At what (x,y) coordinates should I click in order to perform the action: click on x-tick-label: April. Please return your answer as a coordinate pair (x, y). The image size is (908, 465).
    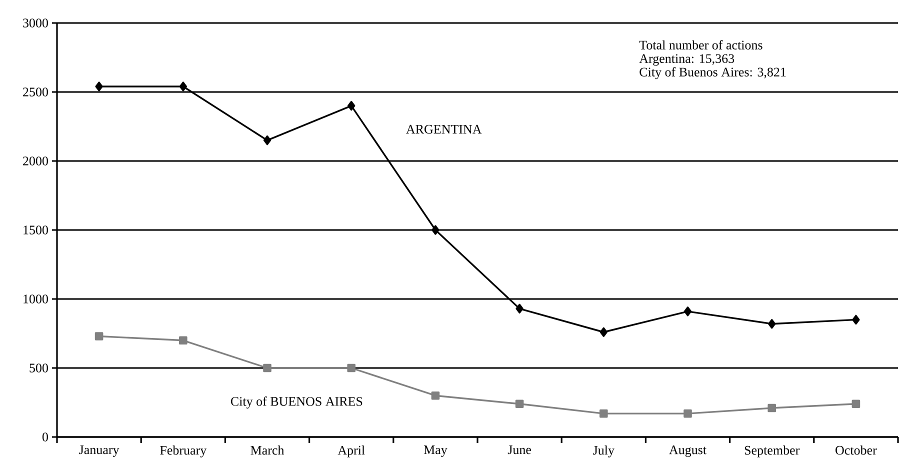
    Looking at the image, I should click on (351, 452).